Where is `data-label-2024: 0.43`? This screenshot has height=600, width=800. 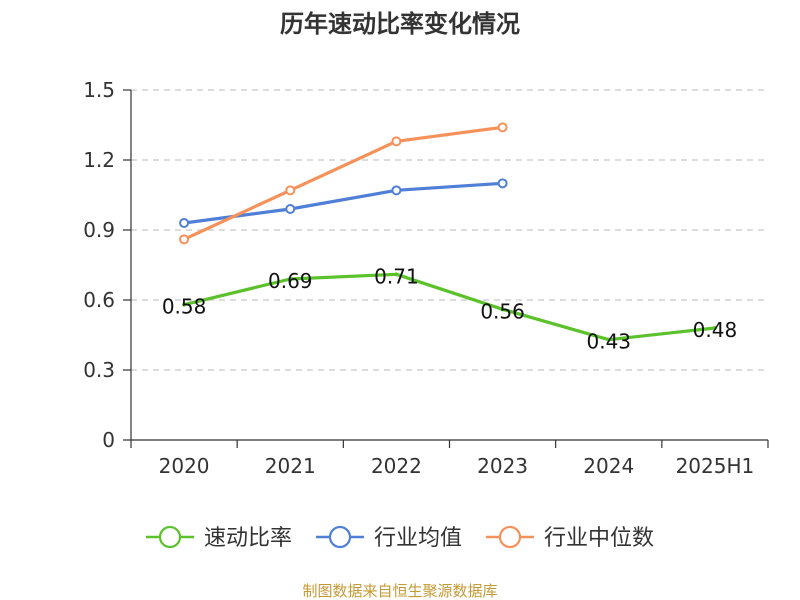
data-label-2024: 0.43 is located at coordinates (608, 342).